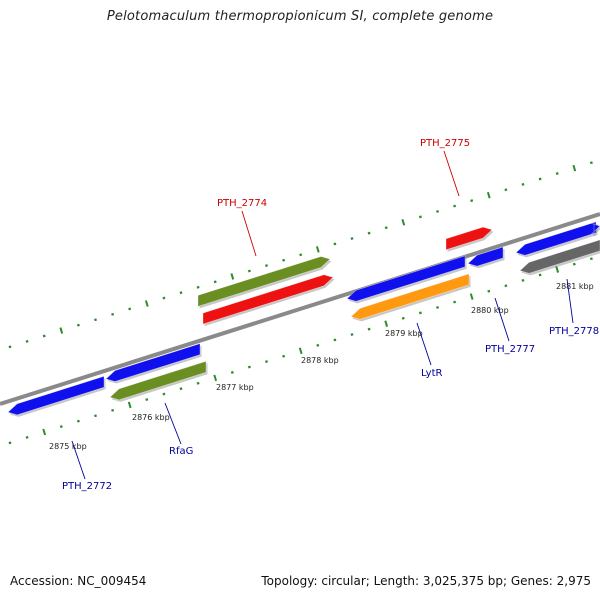 The image size is (600, 600). What do you see at coordinates (87, 486) in the screenshot?
I see `gene-label-pth_2772: PTH_2772` at bounding box center [87, 486].